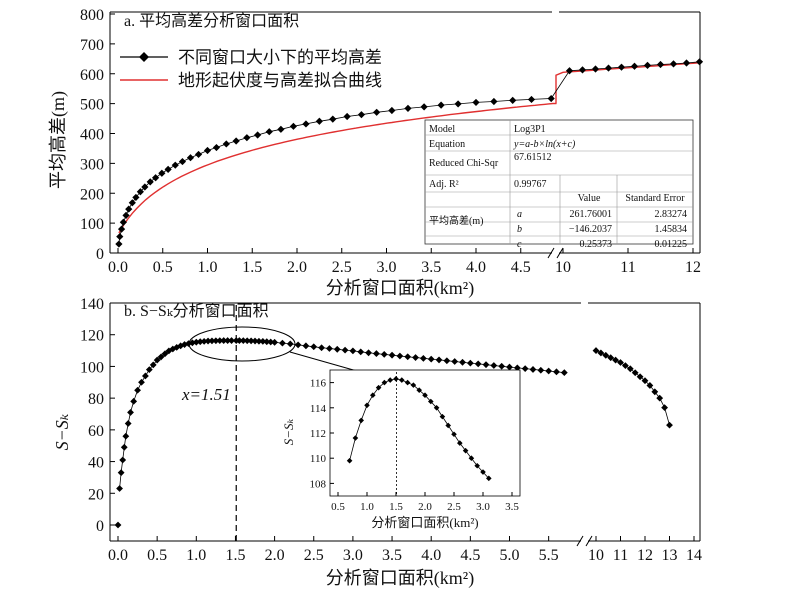 This screenshot has height=602, width=786. I want to click on x-axis-label: 分析窗口面积(km²), so click(400, 288).